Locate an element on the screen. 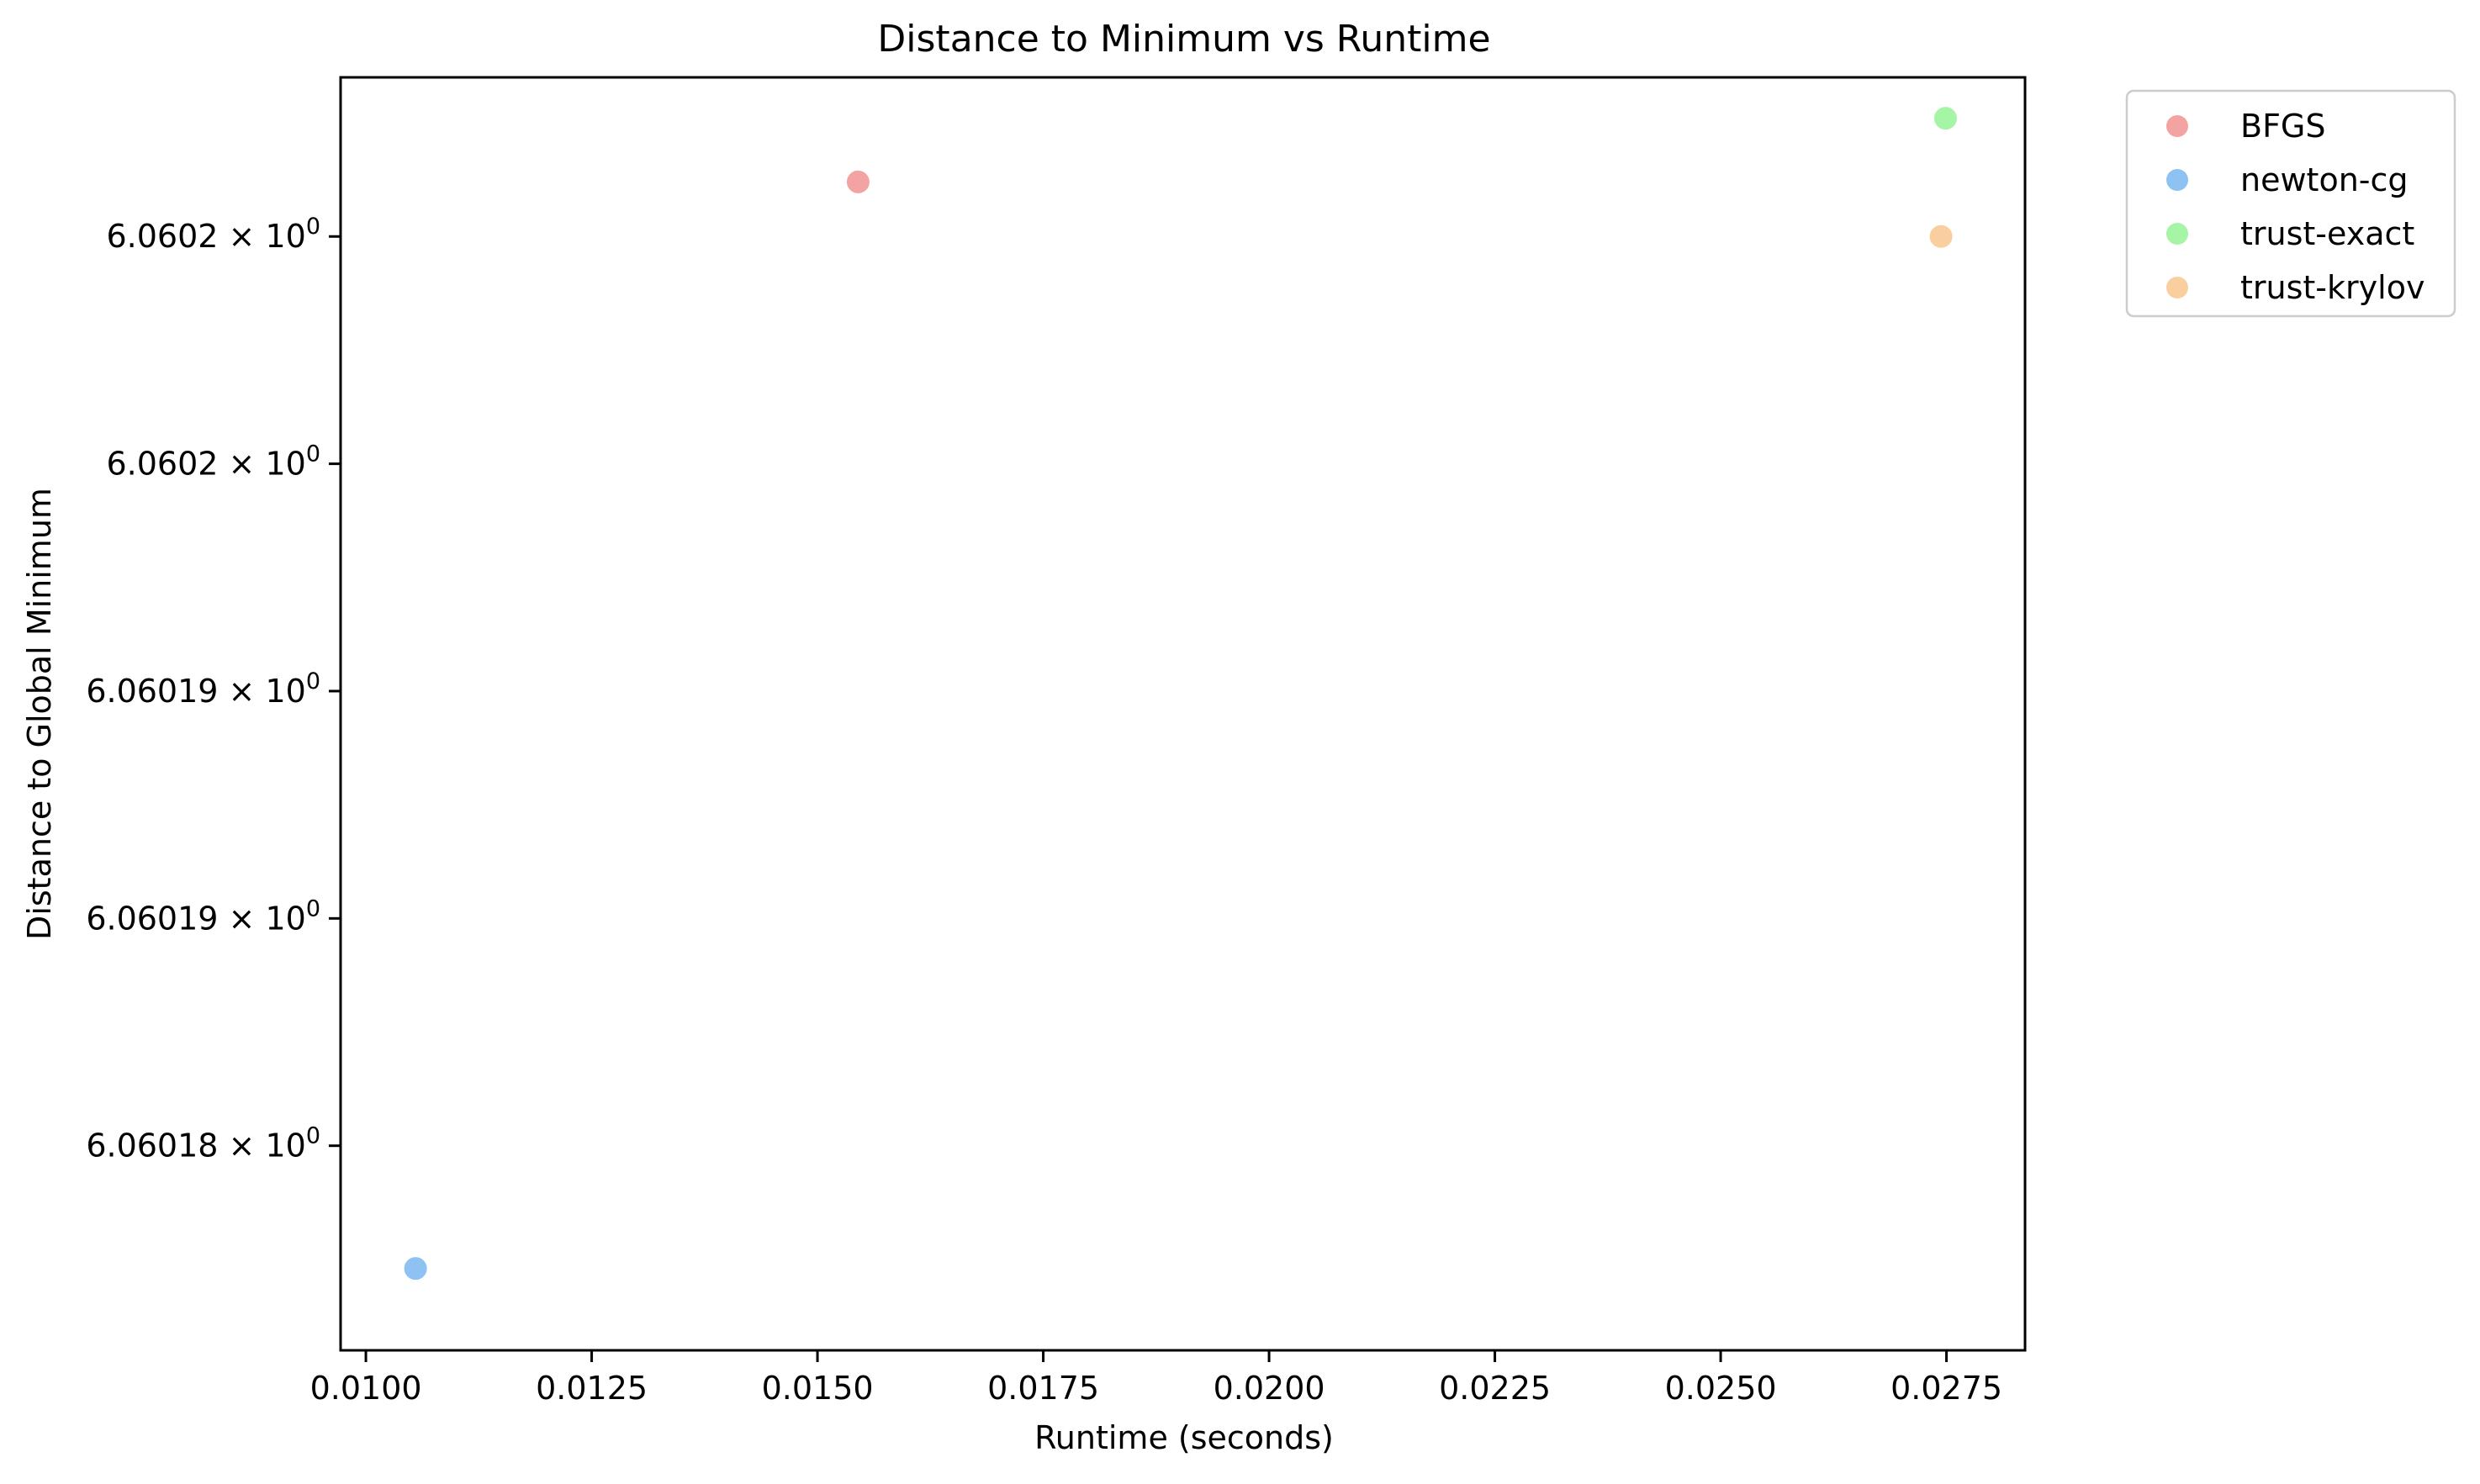  data-point-trust-exact is located at coordinates (1945, 119).